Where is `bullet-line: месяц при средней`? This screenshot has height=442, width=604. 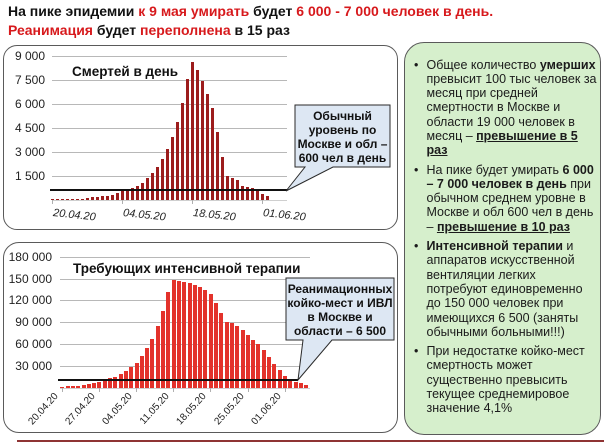 bullet-line: месяц при средней is located at coordinates (514, 93).